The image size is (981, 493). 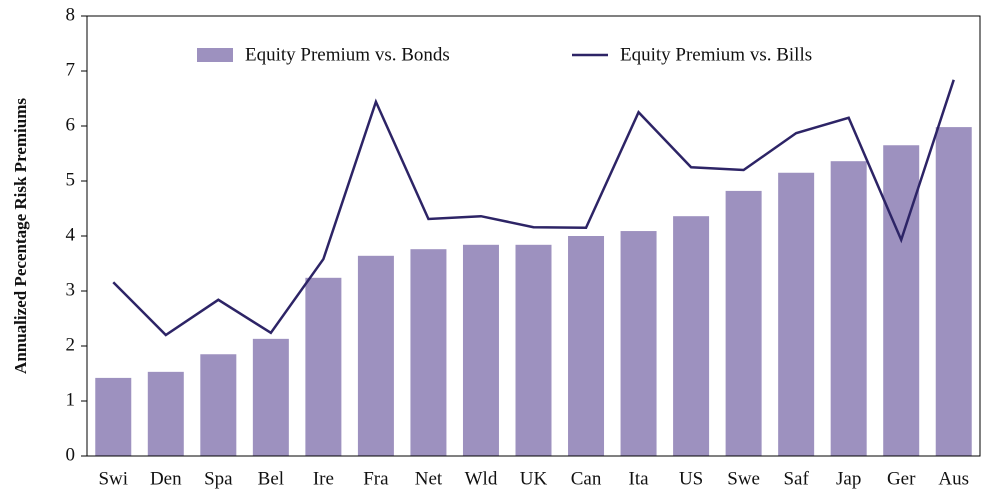 What do you see at coordinates (71, 14) in the screenshot?
I see `y-tick-label: 8` at bounding box center [71, 14].